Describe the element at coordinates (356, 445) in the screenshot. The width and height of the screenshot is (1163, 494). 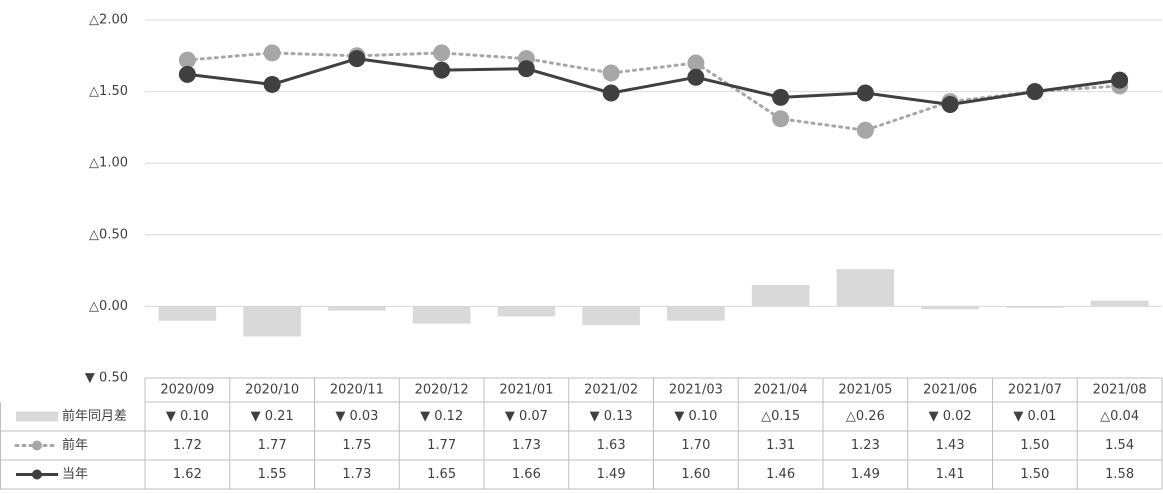
I see `table-cell: 1.75` at that location.